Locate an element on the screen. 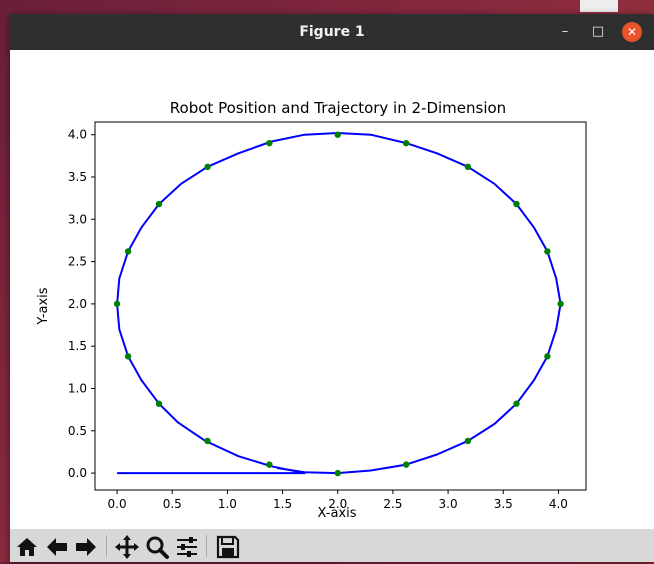  minimize-button: – is located at coordinates (565, 31).